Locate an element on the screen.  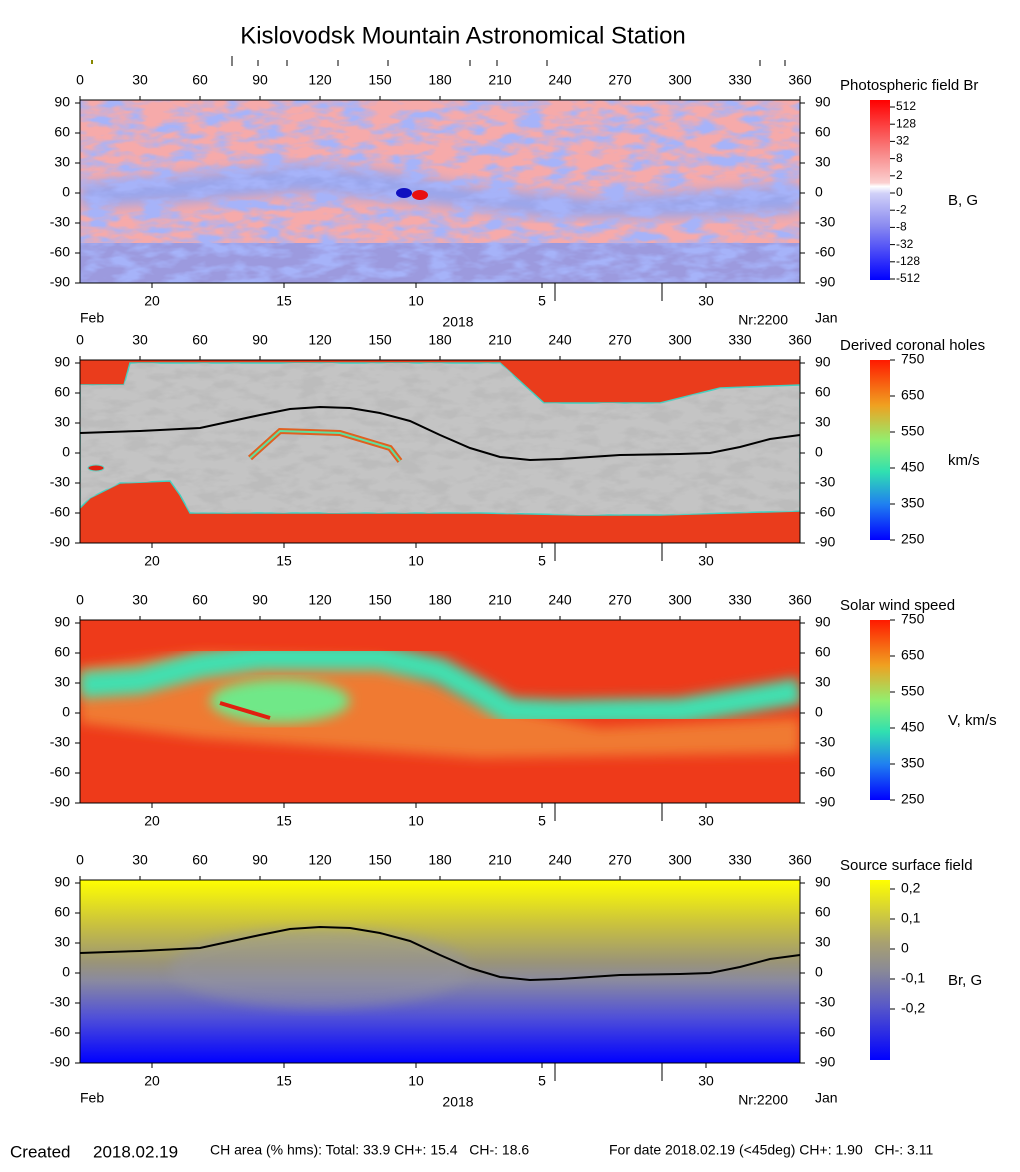
colorbar-tick-label: -32 is located at coordinates (905, 244).